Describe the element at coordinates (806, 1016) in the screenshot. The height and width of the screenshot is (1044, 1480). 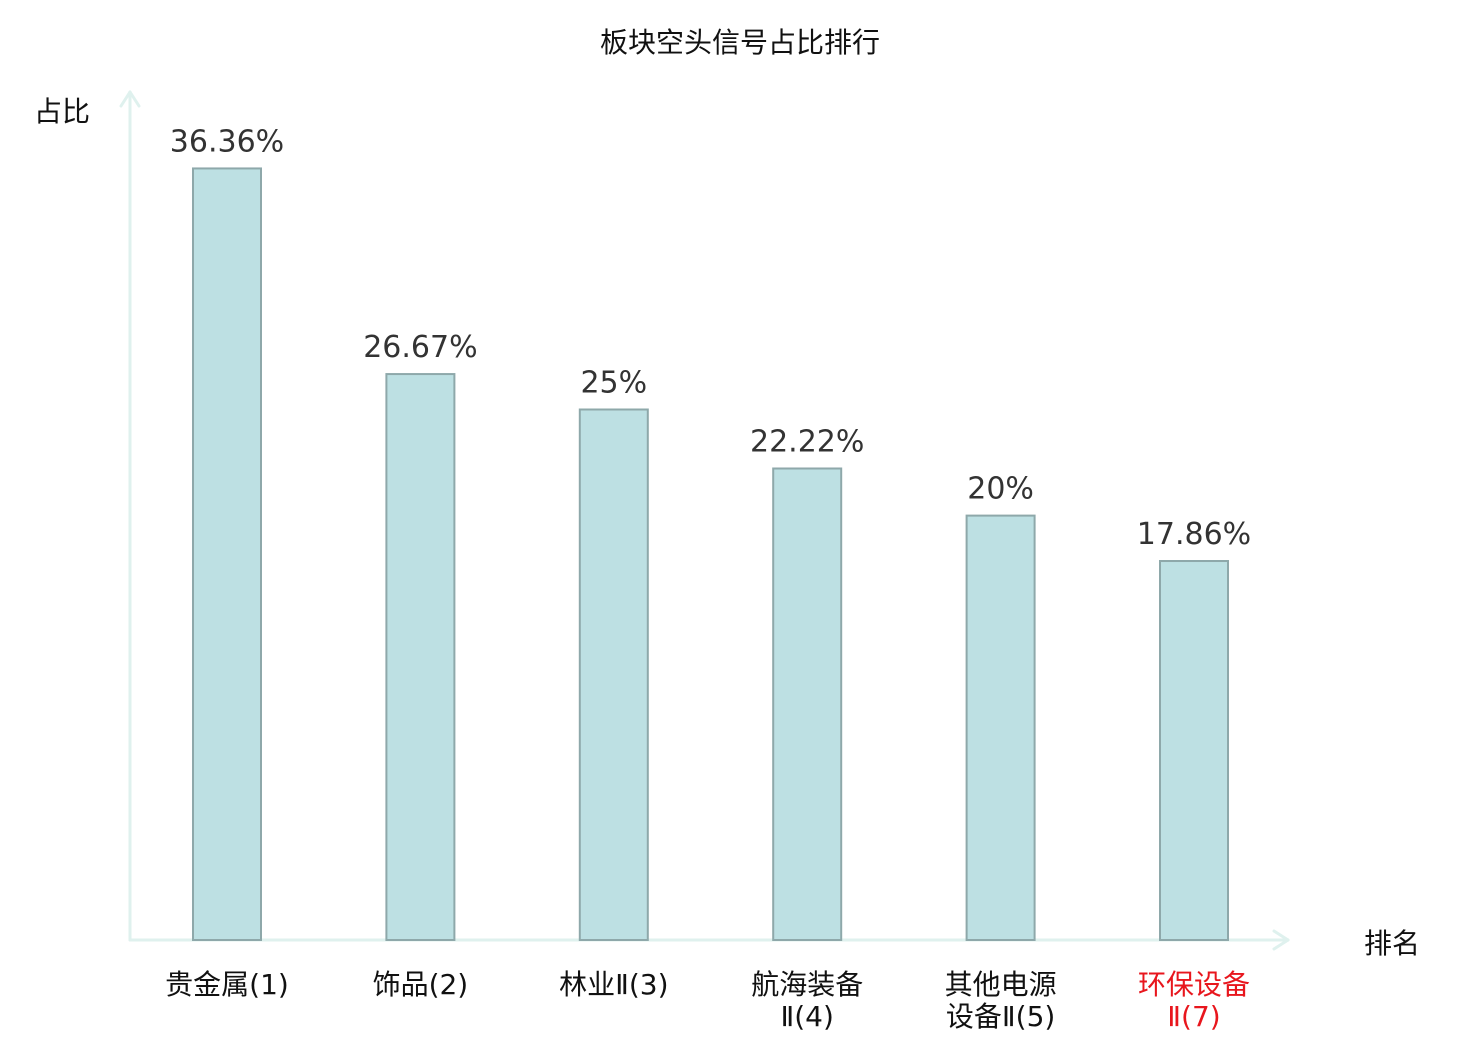
I see `category-label-4-line-2: Ⅱ(4)` at that location.